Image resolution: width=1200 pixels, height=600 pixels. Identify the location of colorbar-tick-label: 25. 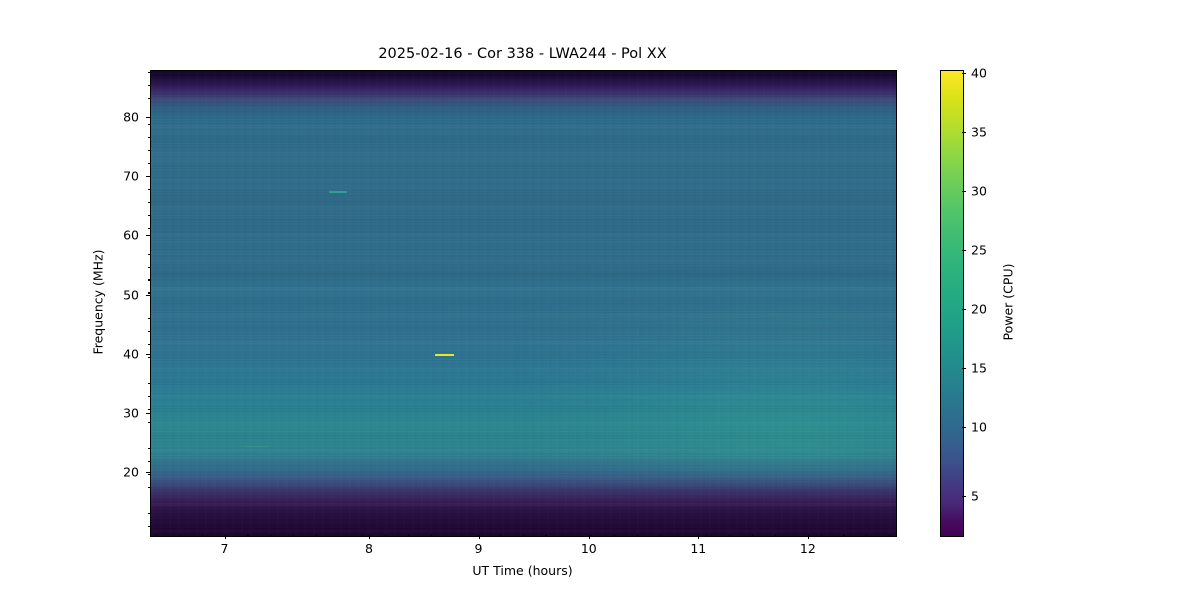
(979, 250).